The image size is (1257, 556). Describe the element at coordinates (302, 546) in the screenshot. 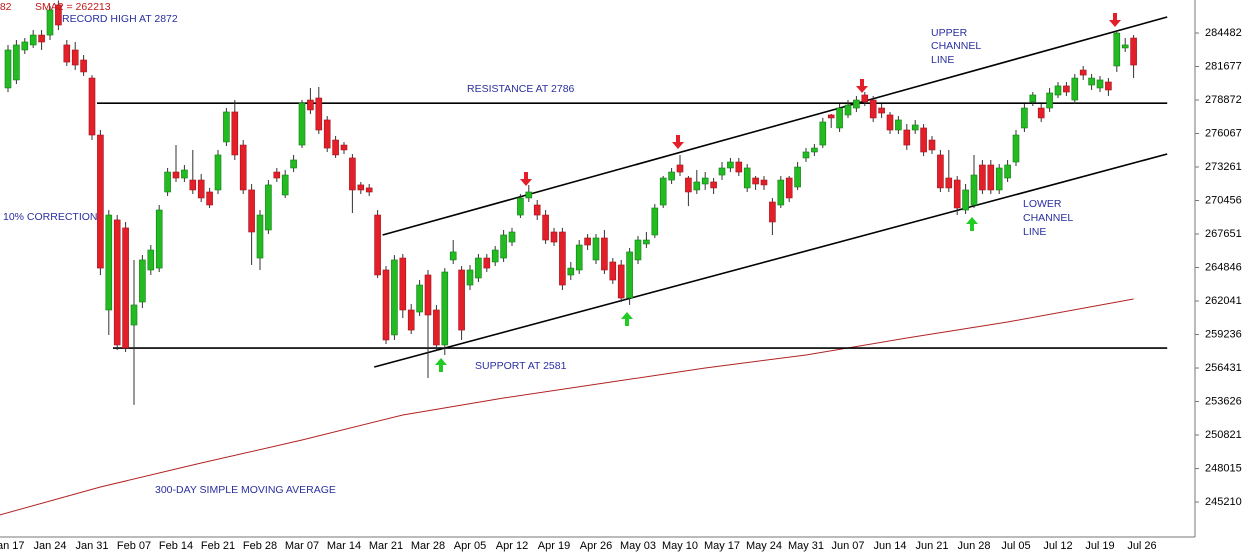

I see `x-tick-label: Mar 07` at that location.